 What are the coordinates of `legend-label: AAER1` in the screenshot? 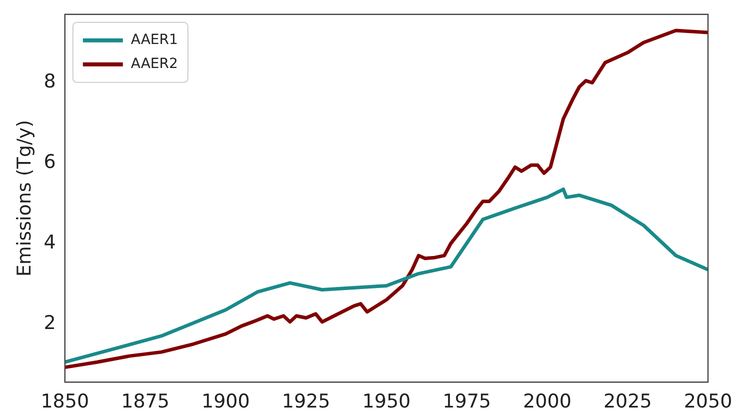 It's located at (154, 40).